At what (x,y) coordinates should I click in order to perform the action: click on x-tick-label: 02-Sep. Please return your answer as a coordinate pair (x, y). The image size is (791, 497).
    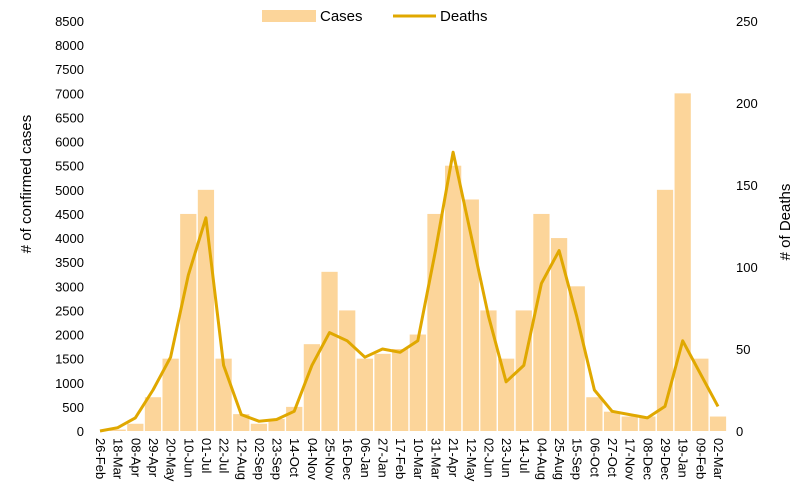
    Looking at the image, I should click on (259, 459).